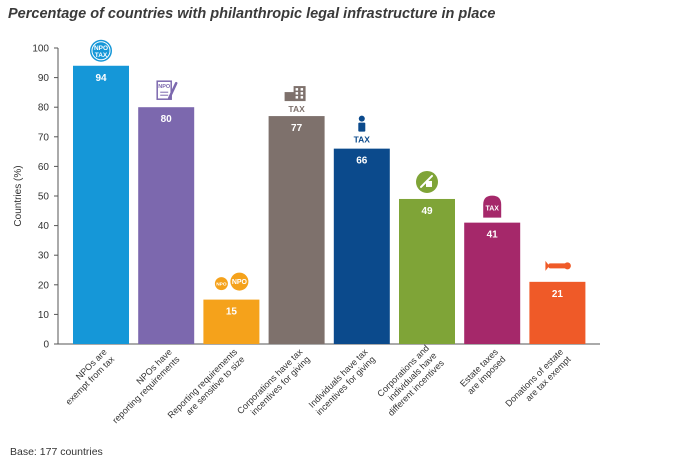  Describe the element at coordinates (44, 137) in the screenshot. I see `y-tick-label: 70` at that location.